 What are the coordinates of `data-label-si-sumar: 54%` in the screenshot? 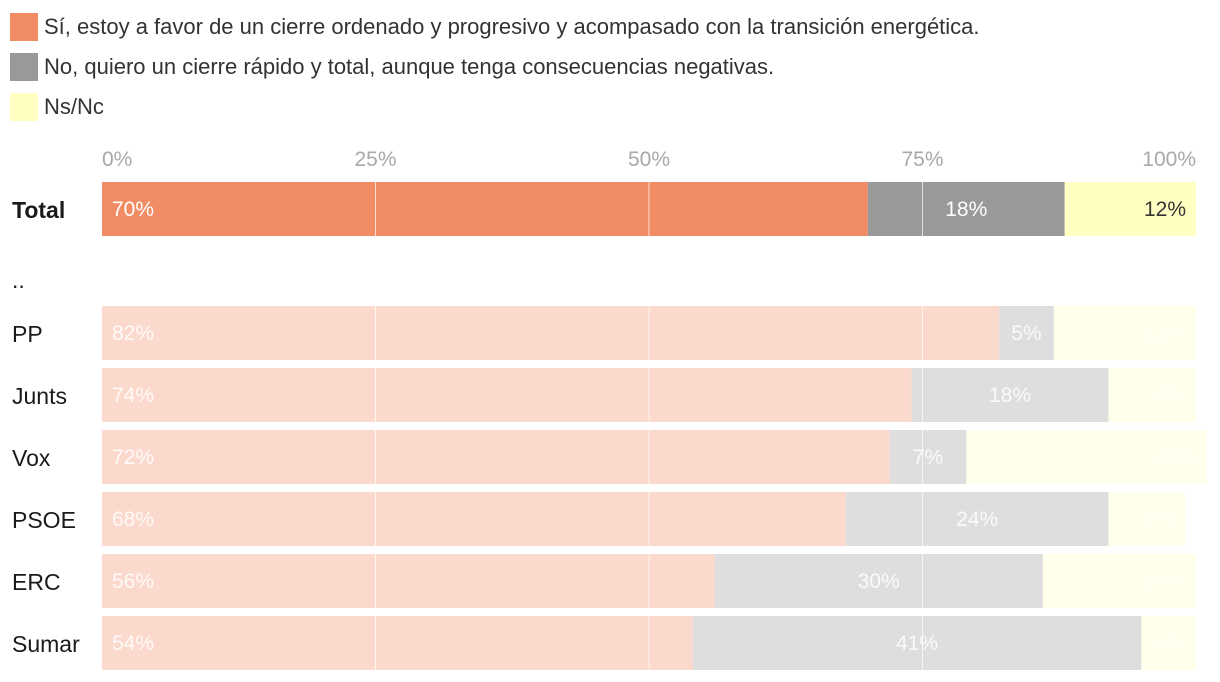 It's located at (133, 643).